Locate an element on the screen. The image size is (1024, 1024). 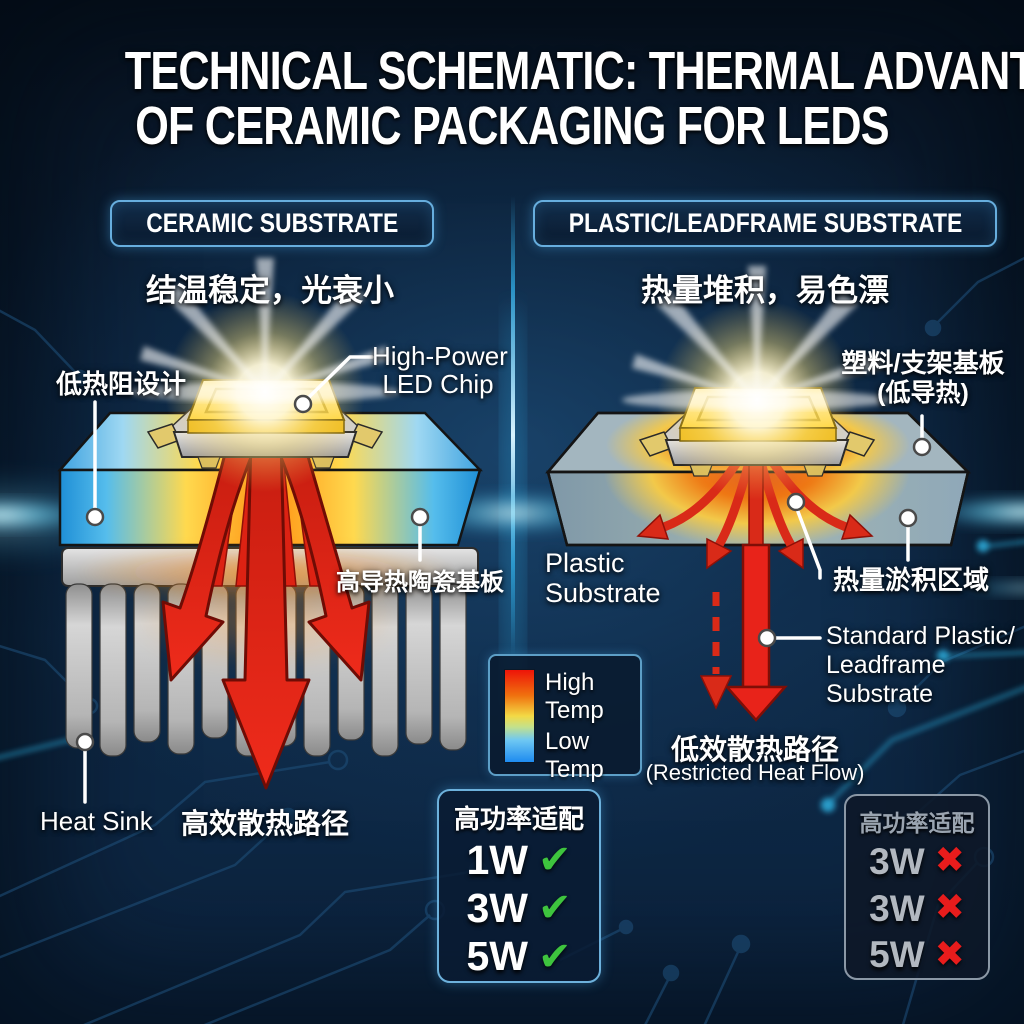
power-row: 1W ✔ is located at coordinates (518, 860).